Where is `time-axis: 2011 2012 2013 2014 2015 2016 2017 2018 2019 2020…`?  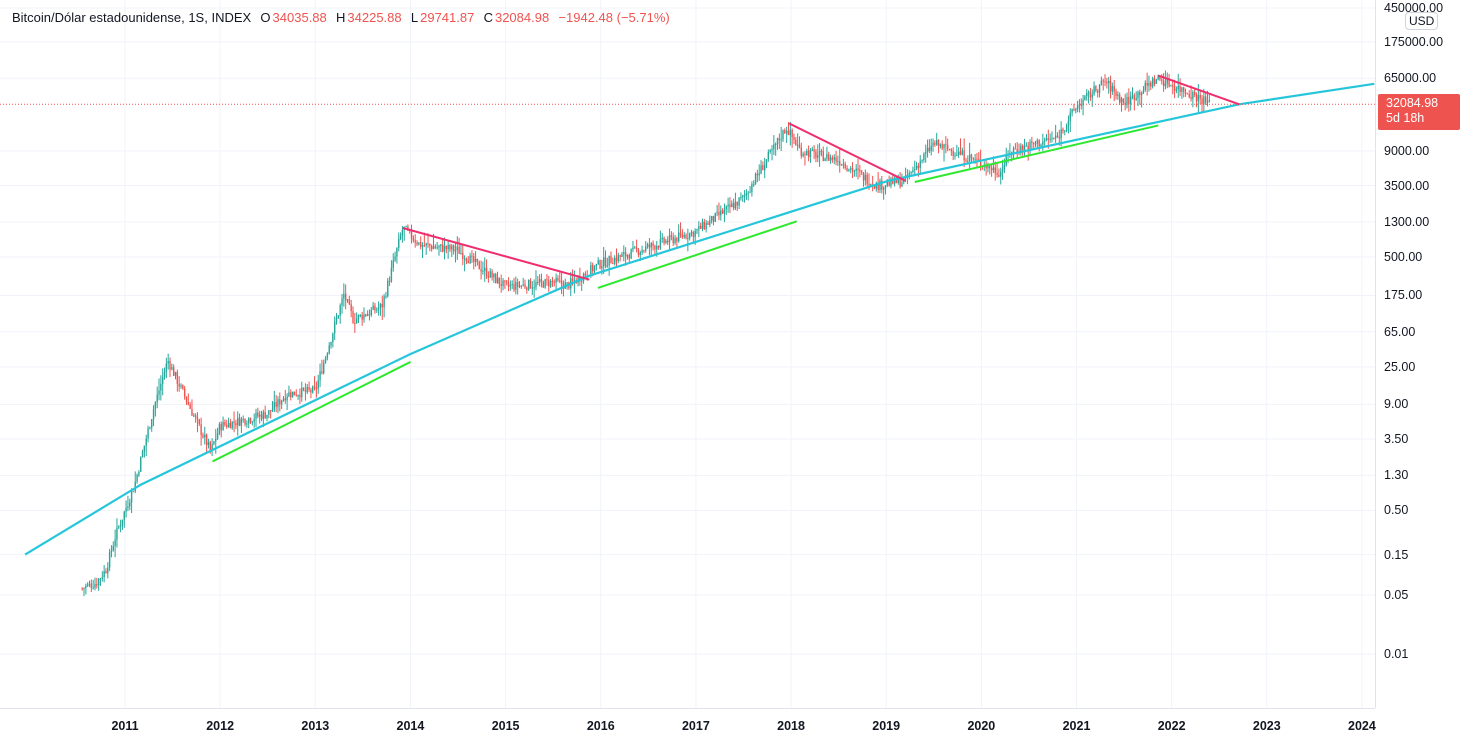
time-axis: 2011 2012 2013 2014 2015 2016 2017 2018 2019 2020… is located at coordinates (688, 727).